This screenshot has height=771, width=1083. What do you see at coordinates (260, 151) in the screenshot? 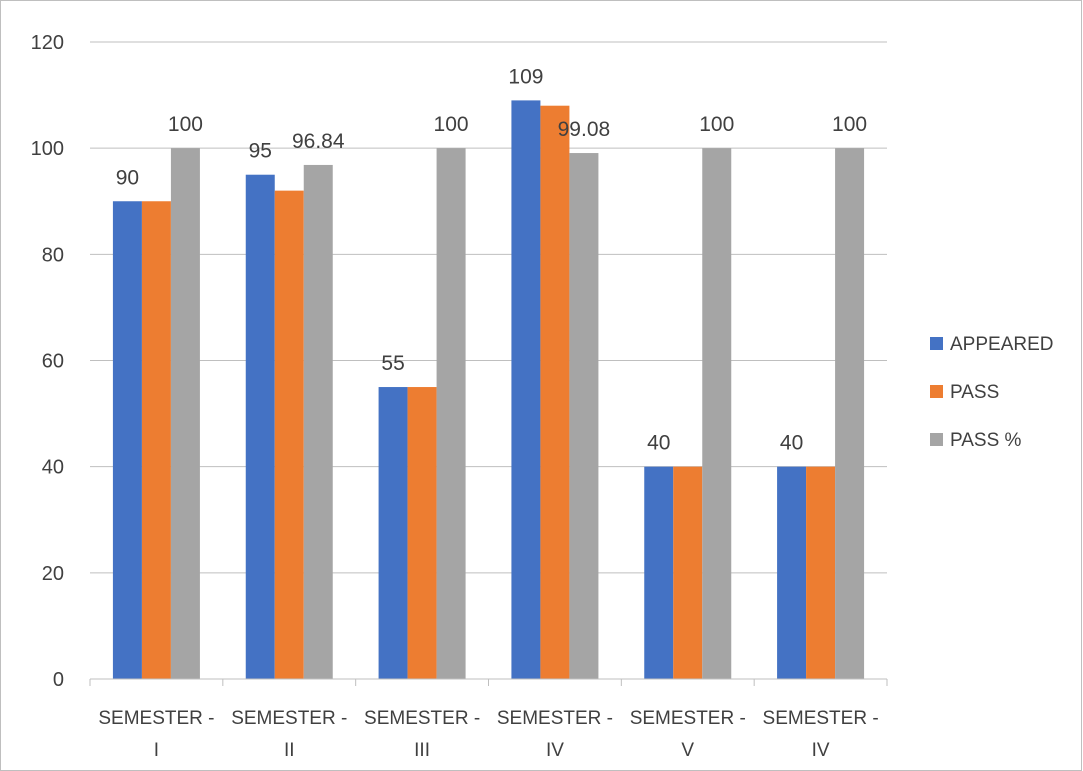
I see `data-label: 95` at bounding box center [260, 151].